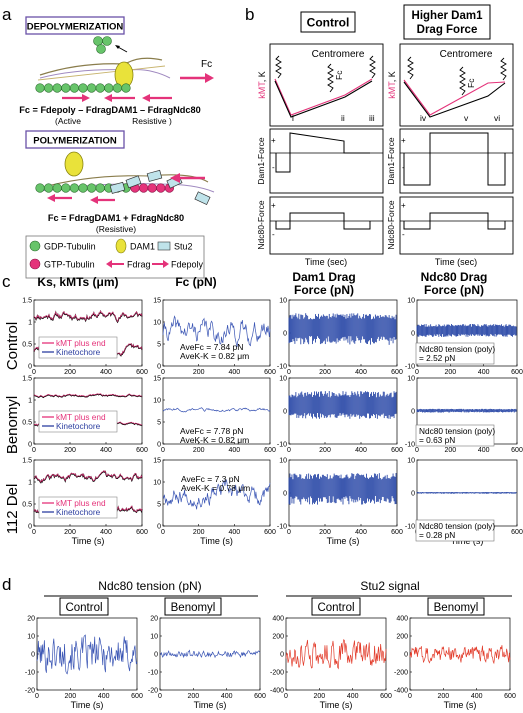 The height and width of the screenshot is (713, 523). I want to click on plus-ndc-higher: +, so click(403, 205).